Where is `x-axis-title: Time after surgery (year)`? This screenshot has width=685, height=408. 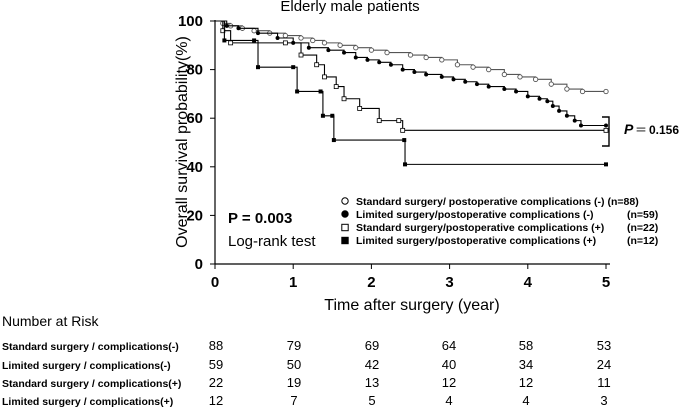 x-axis-title: Time after surgery (year) is located at coordinates (411, 305).